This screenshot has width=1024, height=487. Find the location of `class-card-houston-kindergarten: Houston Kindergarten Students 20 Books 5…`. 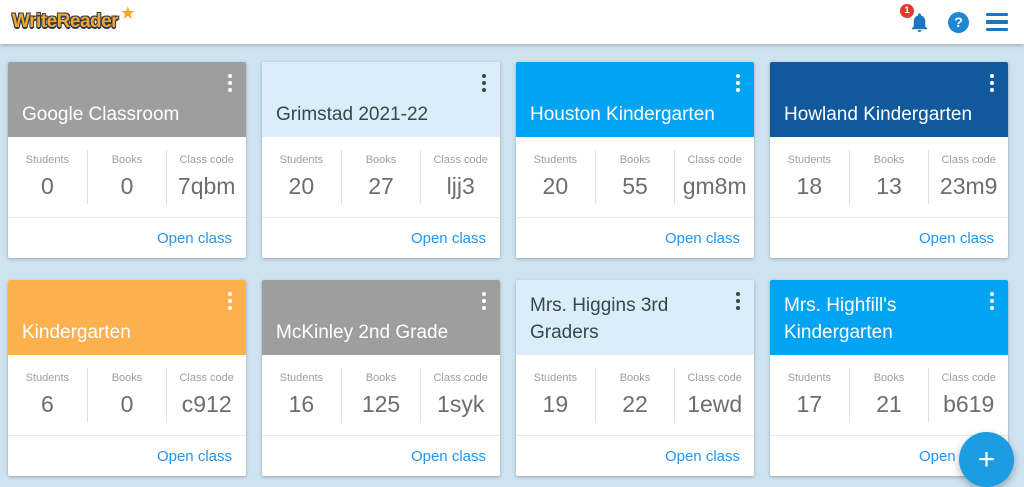

class-card-houston-kindergarten: Houston Kindergarten Students 20 Books 5… is located at coordinates (635, 160).